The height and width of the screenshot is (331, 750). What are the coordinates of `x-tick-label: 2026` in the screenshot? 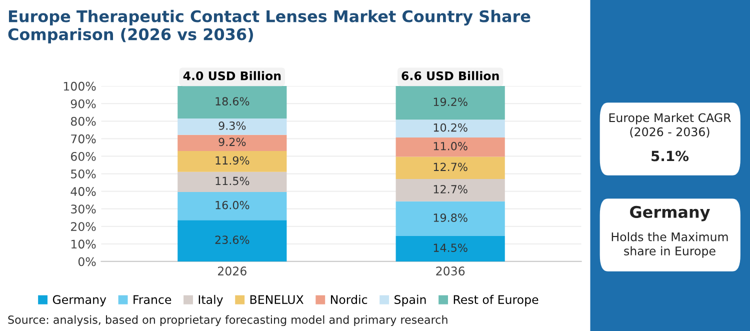 It's located at (232, 271).